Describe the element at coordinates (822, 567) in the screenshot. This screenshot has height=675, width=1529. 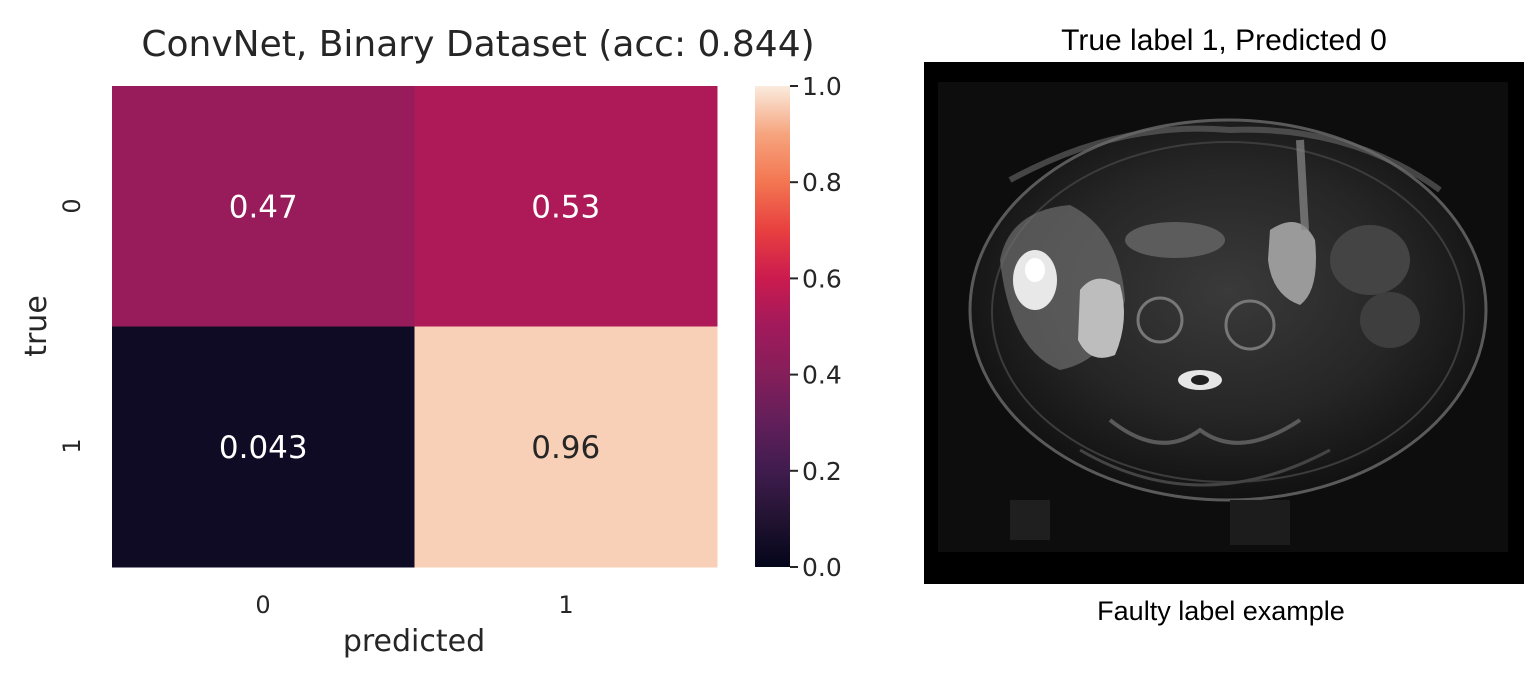
I see `colorbar-tick-label-0: 0.0` at that location.